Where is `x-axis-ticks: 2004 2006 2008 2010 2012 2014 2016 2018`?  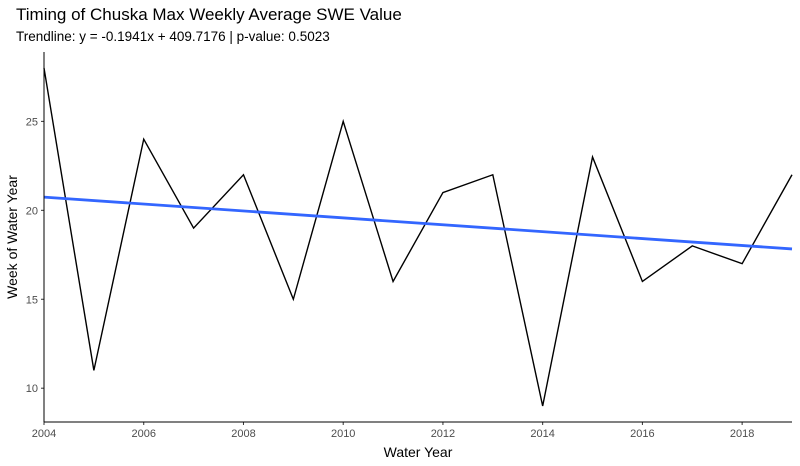
x-axis-ticks: 2004 2006 2008 2010 2012 2014 2016 2018 is located at coordinates (393, 431).